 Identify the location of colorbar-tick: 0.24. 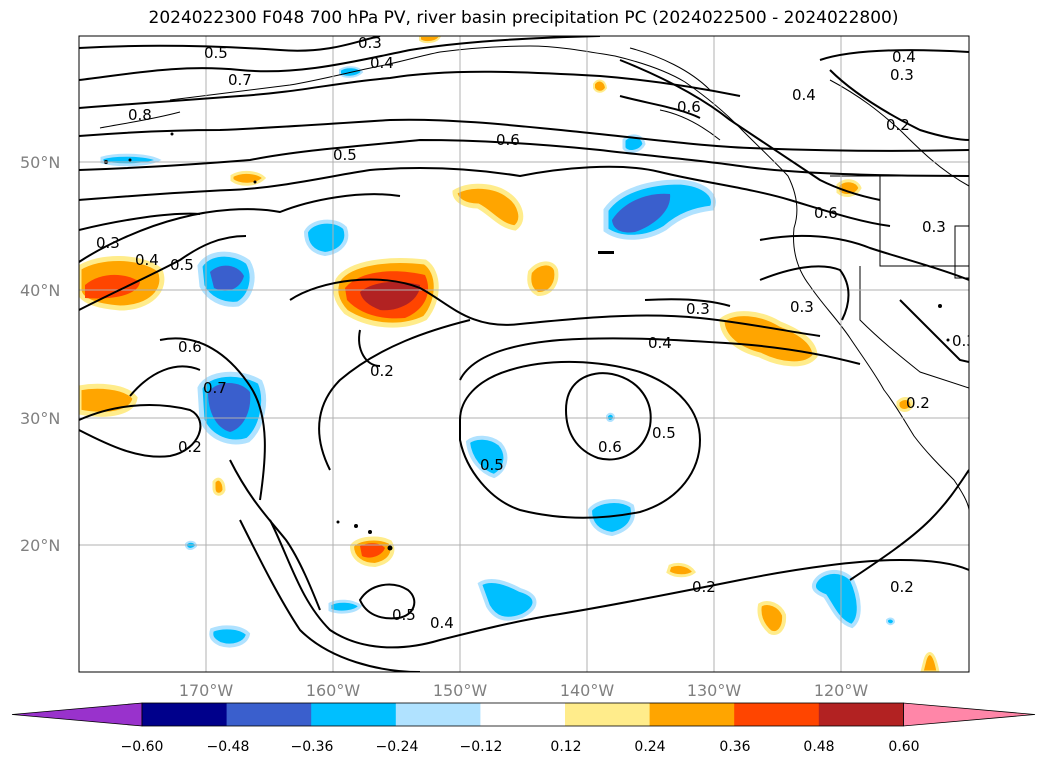
(649, 747).